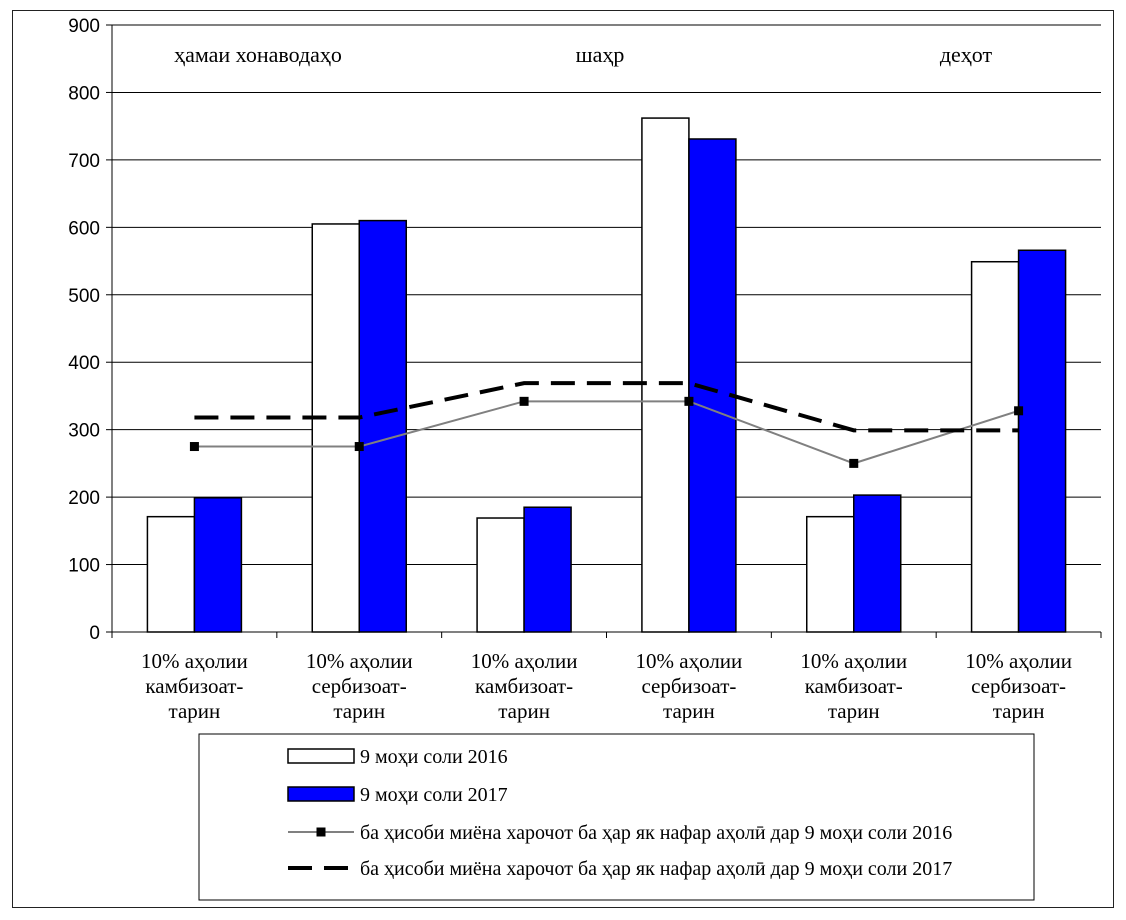 This screenshot has width=1126, height=920. I want to click on series-line-2017, so click(606, 407).